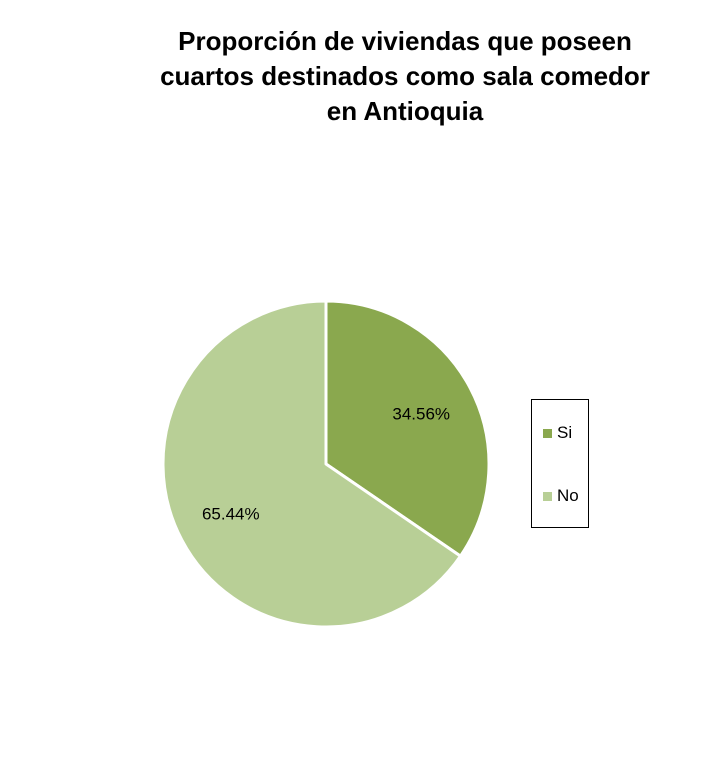 This screenshot has height=758, width=727. Describe the element at coordinates (421, 413) in the screenshot. I see `pie-label-si: 34.56%` at that location.